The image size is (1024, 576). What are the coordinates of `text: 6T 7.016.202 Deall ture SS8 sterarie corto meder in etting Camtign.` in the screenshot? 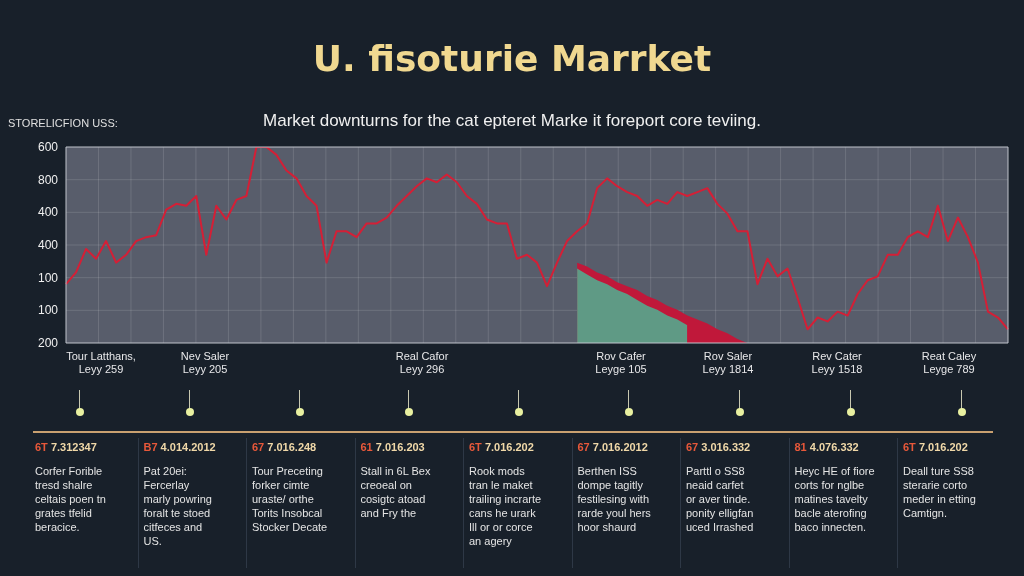 It's located at (940, 480).